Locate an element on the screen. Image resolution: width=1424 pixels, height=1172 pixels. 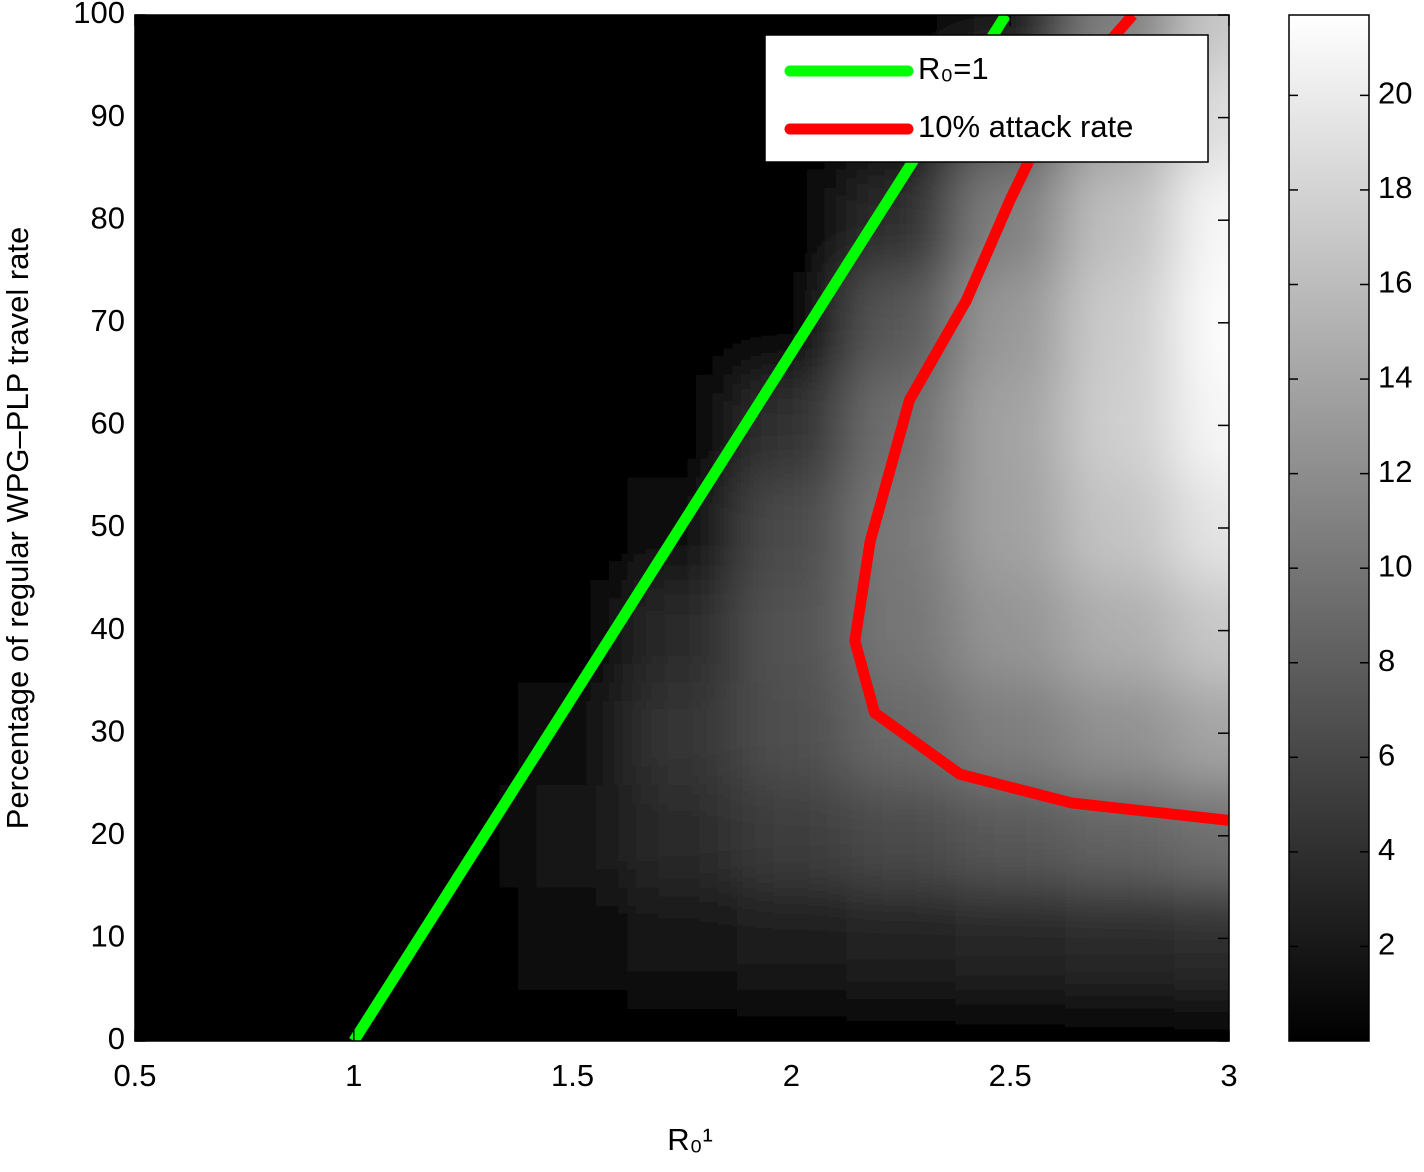
colorbar-tick-label: 10 is located at coordinates (1395, 565).